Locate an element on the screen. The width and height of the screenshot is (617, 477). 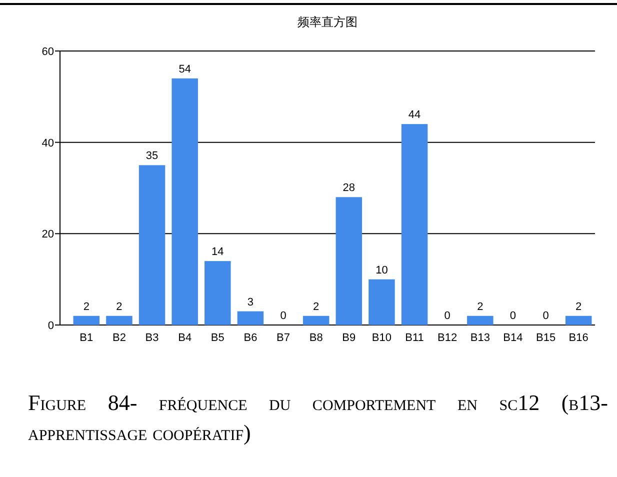
x-tick-label: B7 is located at coordinates (283, 338).